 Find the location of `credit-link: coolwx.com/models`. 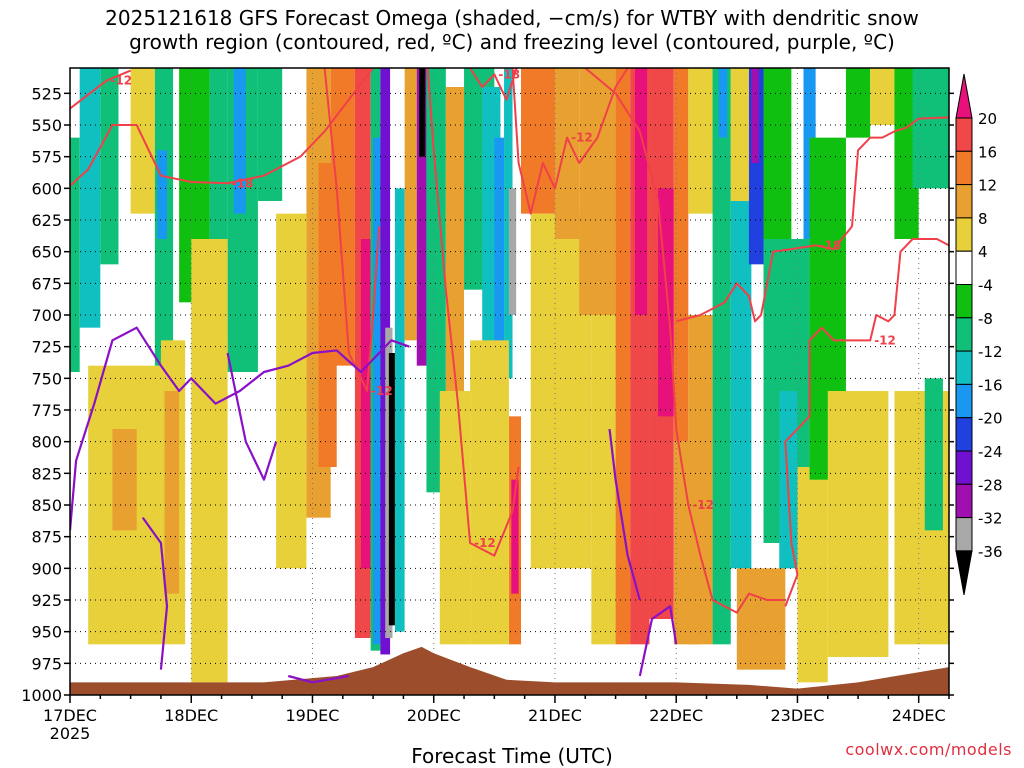

credit-link: coolwx.com/models is located at coordinates (928, 749).